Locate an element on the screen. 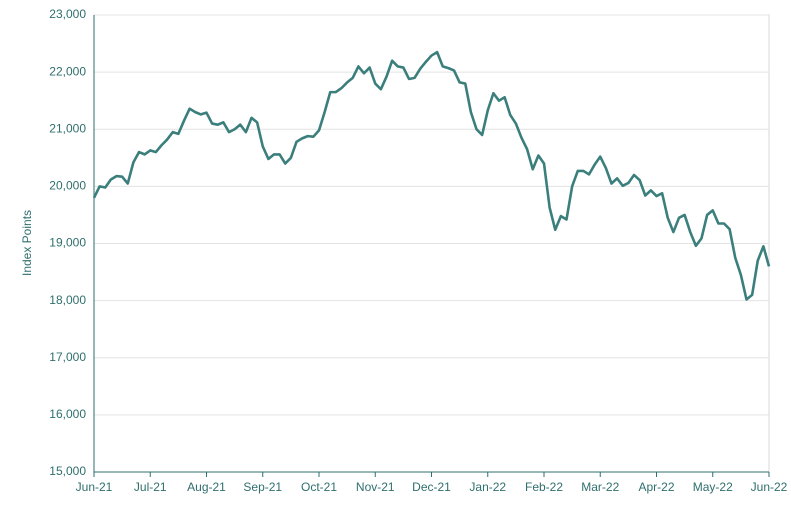  x-tick-label: Feb-22 is located at coordinates (544, 487).